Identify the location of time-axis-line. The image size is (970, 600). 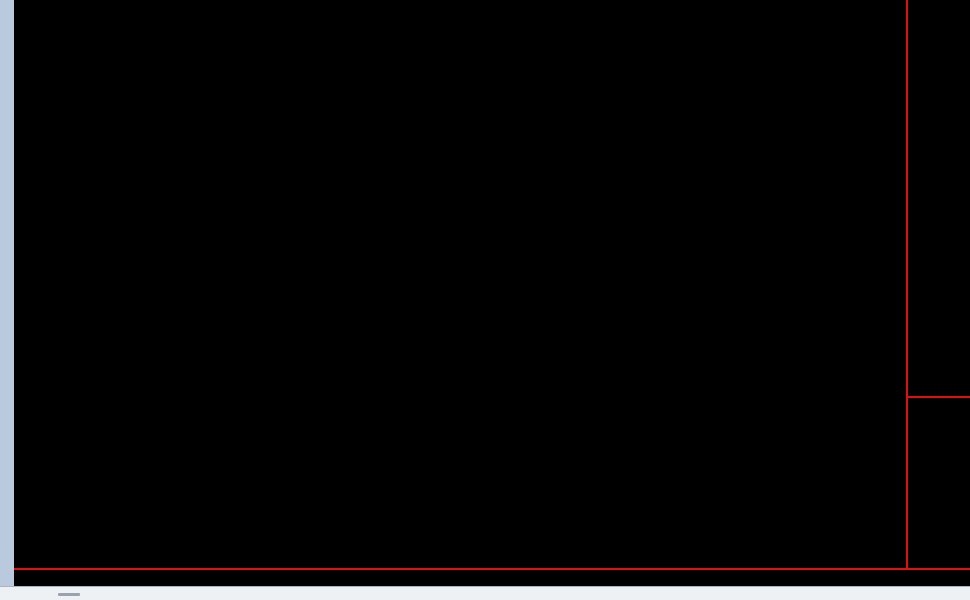
(492, 569).